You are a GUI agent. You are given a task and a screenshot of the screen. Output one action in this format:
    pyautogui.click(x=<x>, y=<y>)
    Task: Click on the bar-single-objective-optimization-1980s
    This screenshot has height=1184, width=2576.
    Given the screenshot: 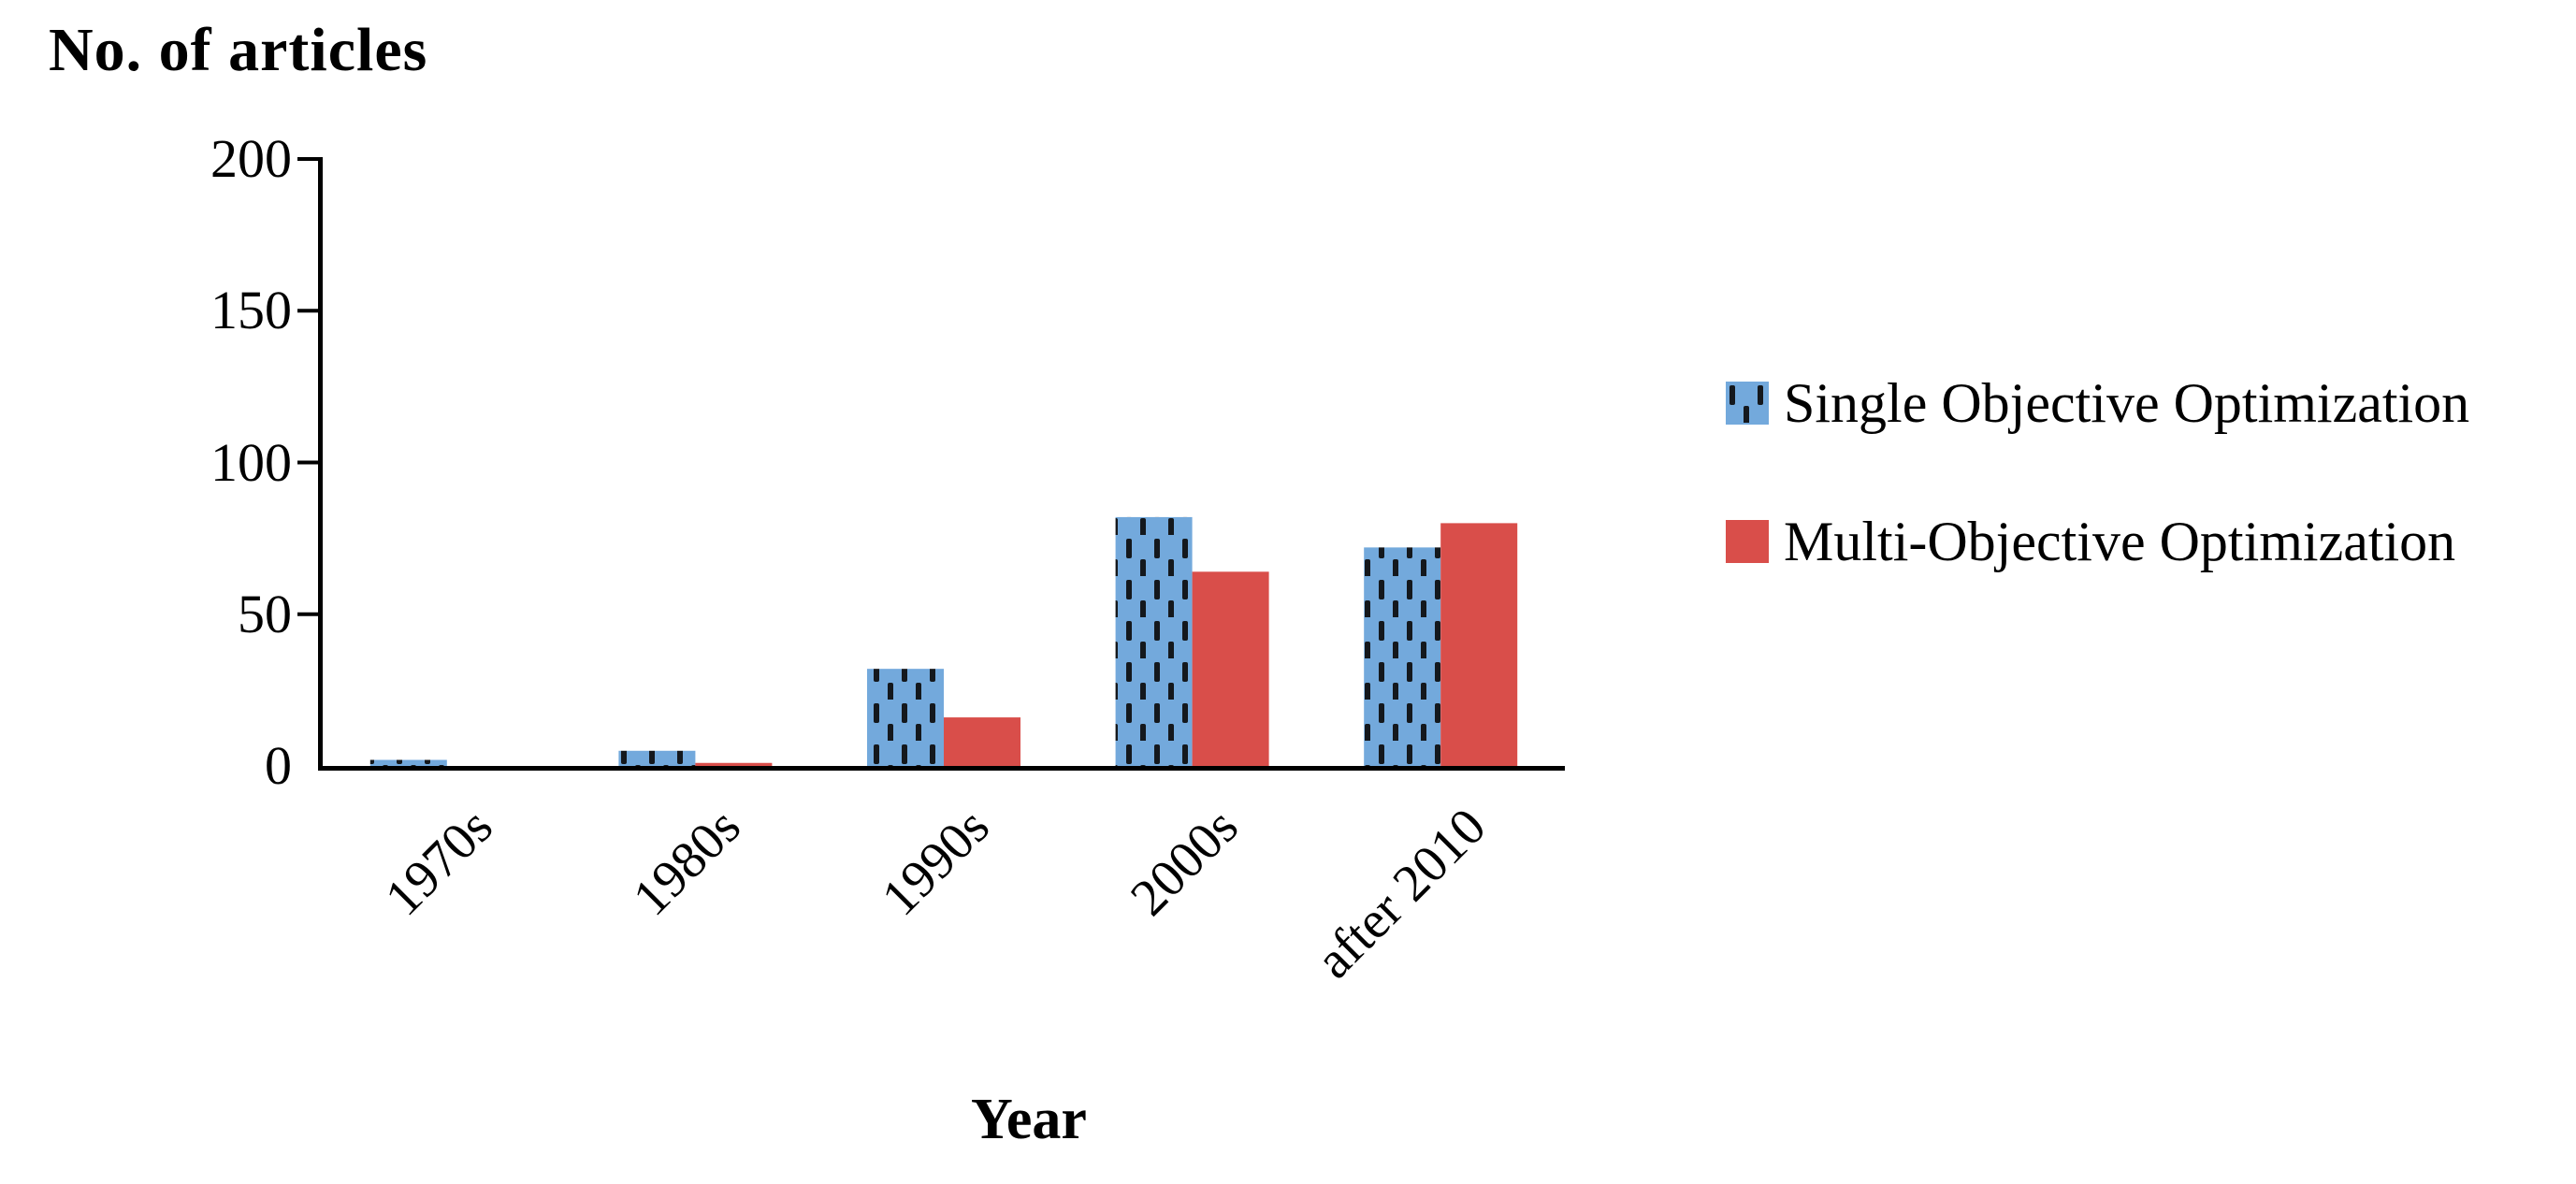 What is the action you would take?
    pyautogui.click(x=657, y=758)
    